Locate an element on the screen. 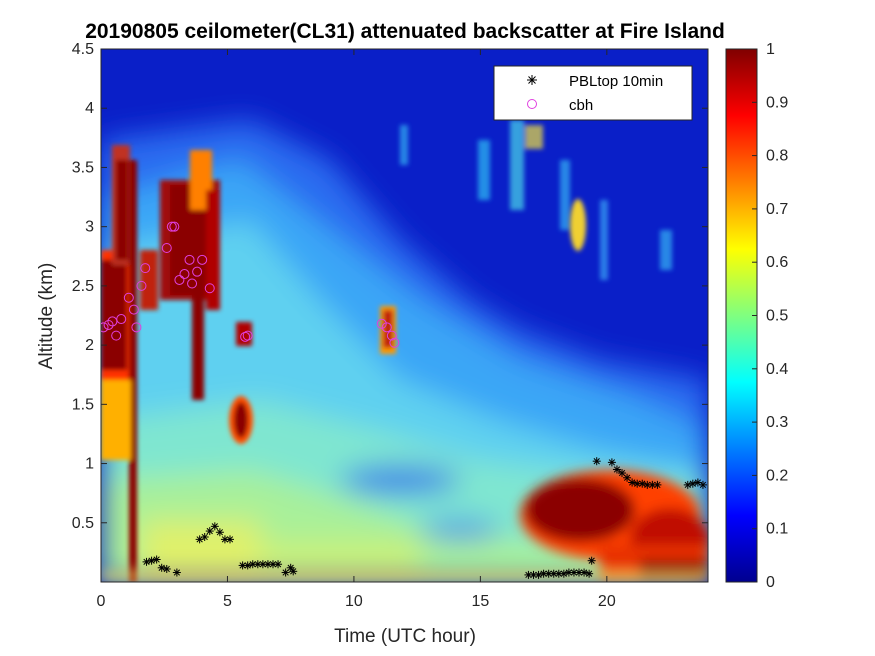 The image size is (875, 656). legend-box is located at coordinates (593, 93).